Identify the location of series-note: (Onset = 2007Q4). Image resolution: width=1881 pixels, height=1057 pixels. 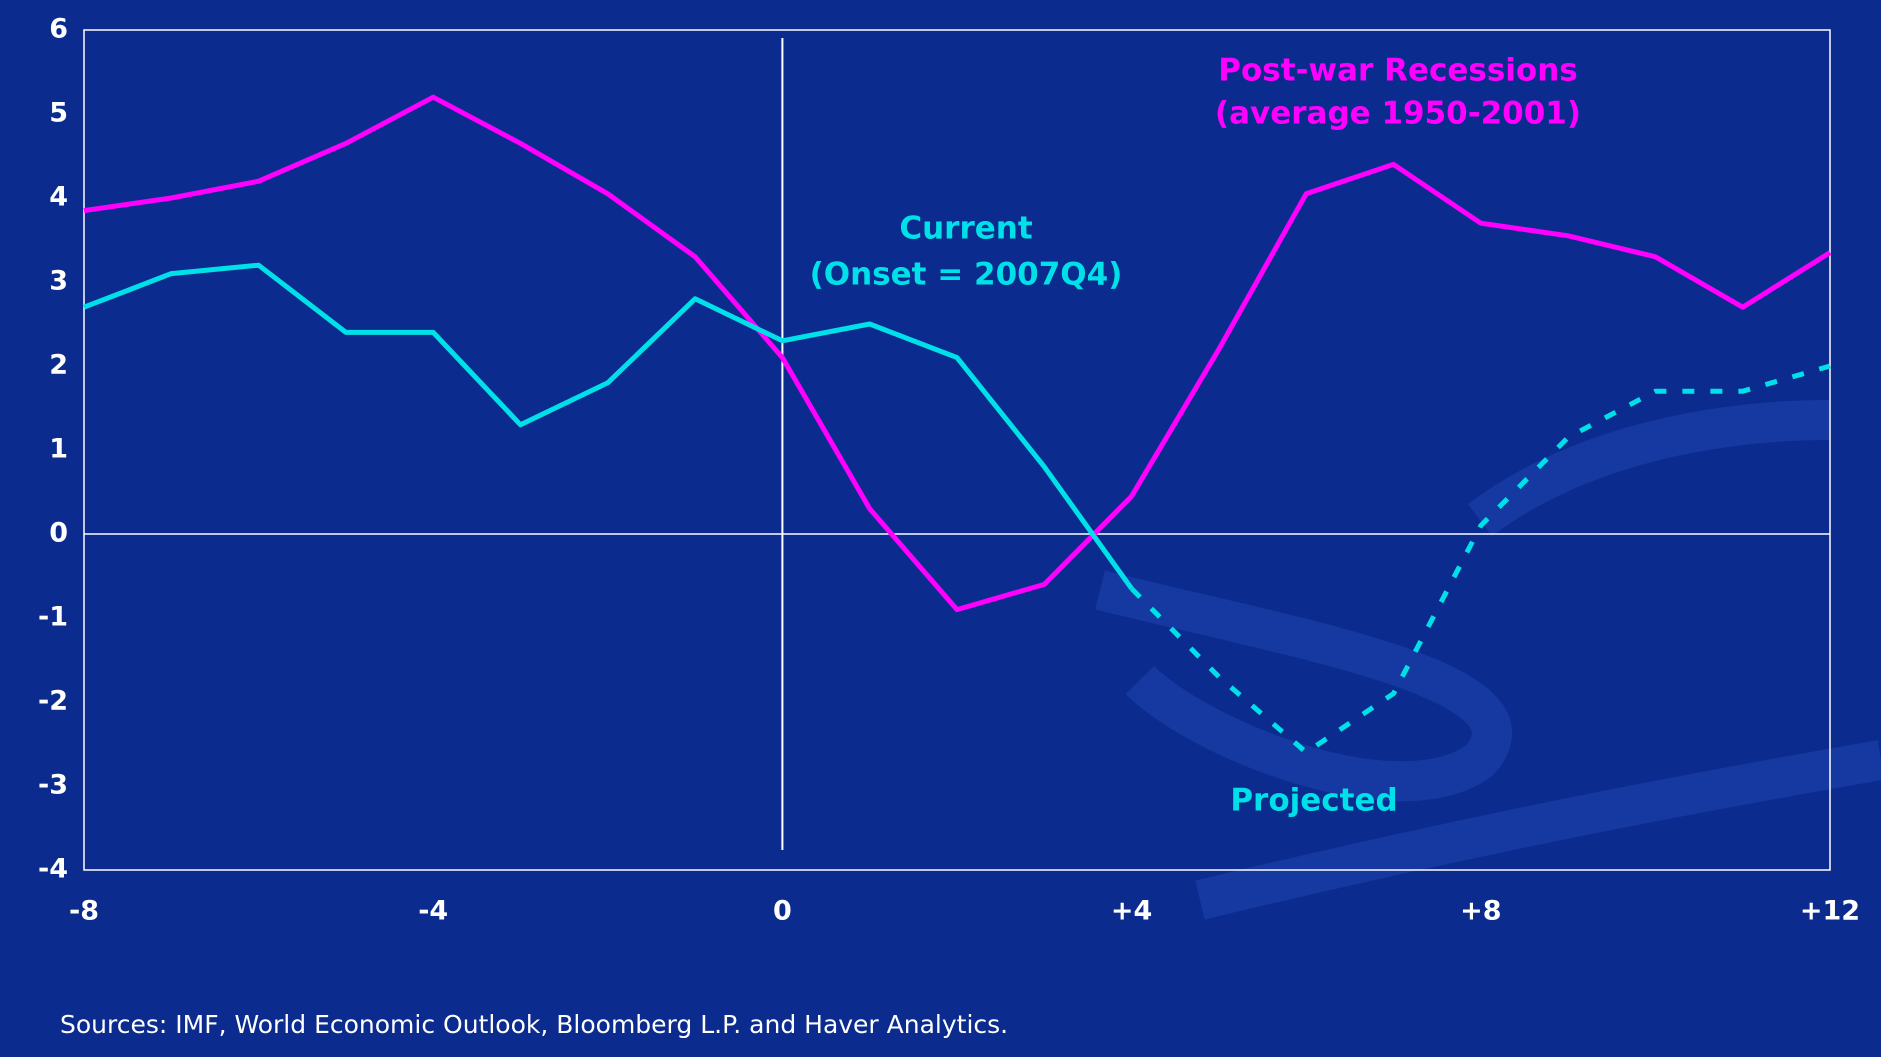
(966, 275).